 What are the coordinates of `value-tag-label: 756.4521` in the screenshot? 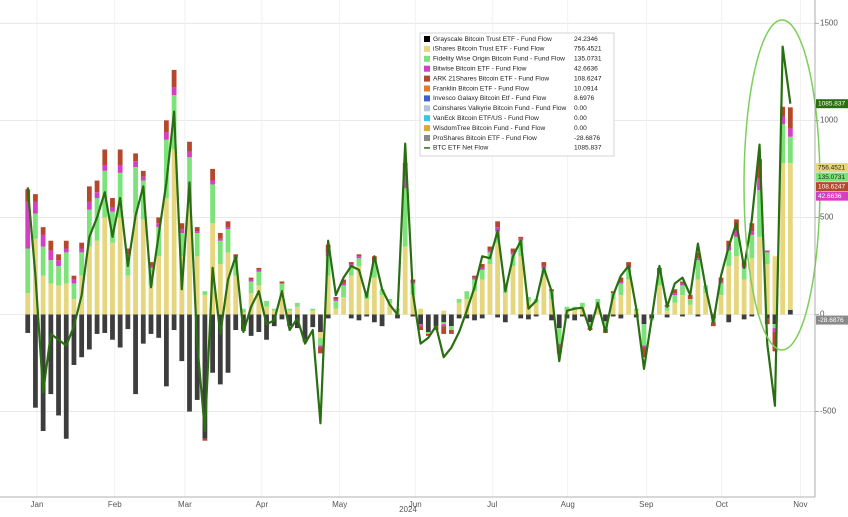 It's located at (831, 167).